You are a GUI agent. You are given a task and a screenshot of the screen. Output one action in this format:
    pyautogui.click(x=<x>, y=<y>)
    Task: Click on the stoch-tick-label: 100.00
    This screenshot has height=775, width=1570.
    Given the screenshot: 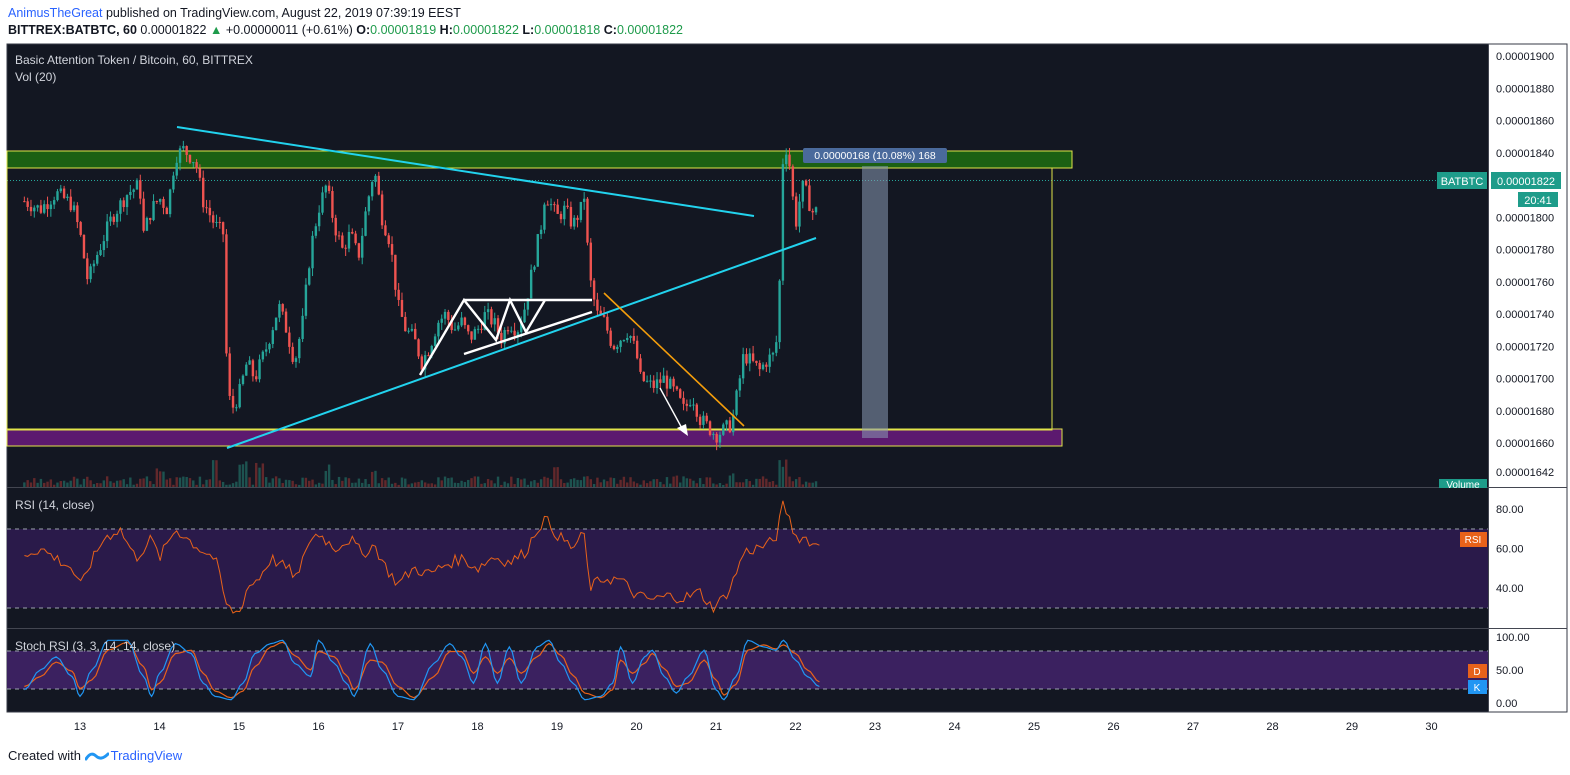 What is the action you would take?
    pyautogui.click(x=1513, y=638)
    